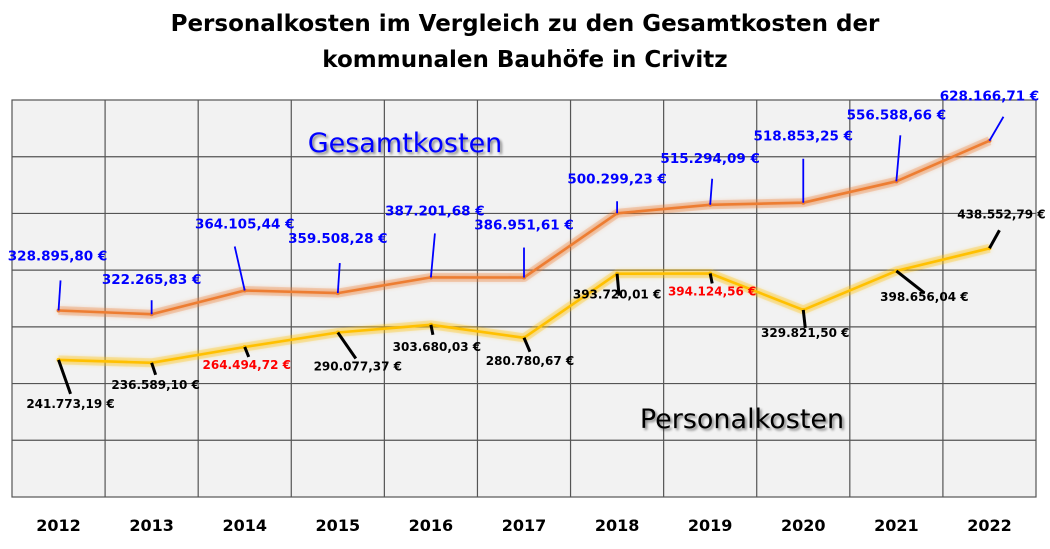 The height and width of the screenshot is (549, 1050). Describe the element at coordinates (530, 361) in the screenshot. I see `data-label: 280.780,67 €` at that location.